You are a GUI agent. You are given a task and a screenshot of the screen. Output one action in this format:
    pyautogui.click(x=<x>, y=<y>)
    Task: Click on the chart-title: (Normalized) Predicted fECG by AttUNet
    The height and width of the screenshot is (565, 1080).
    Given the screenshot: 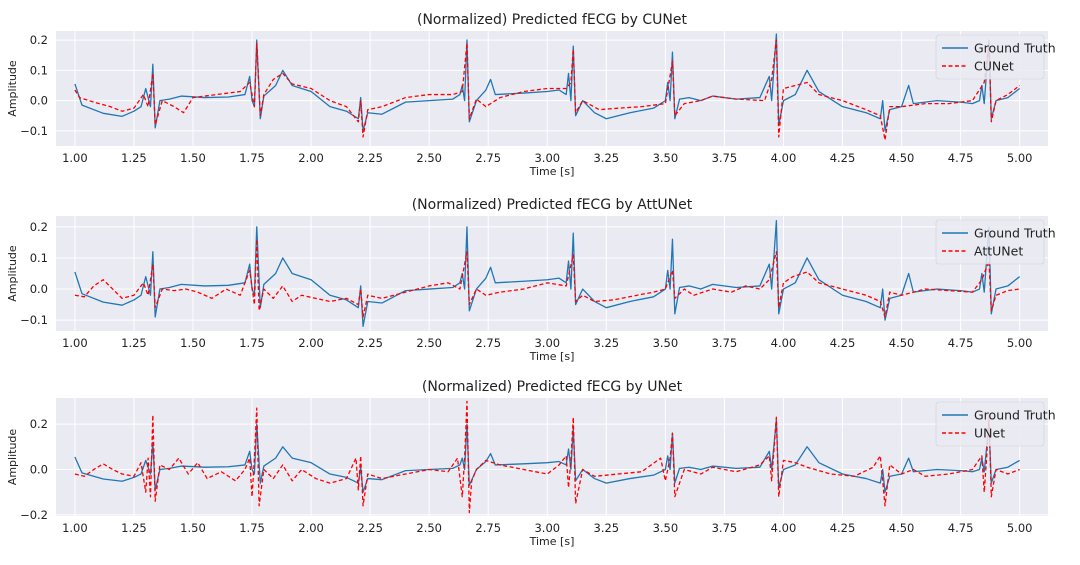 What is the action you would take?
    pyautogui.click(x=552, y=205)
    